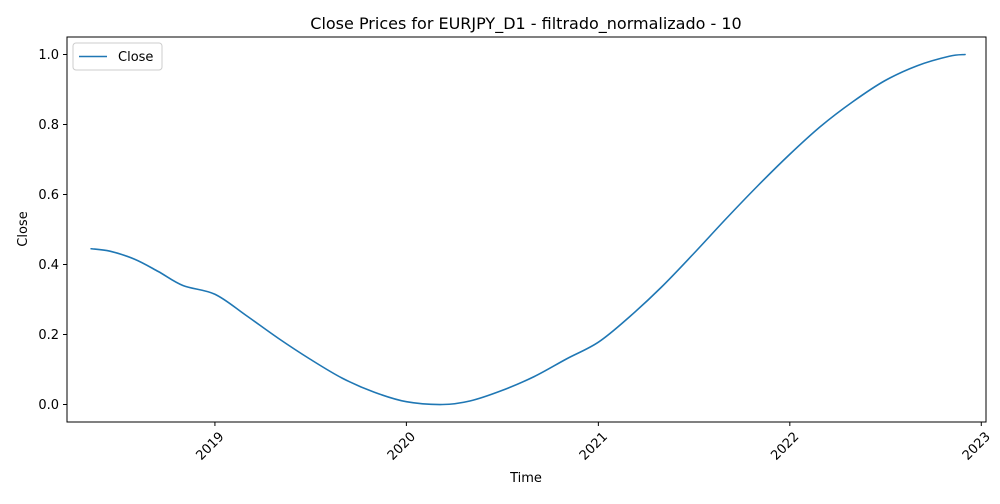 Image resolution: width=1000 pixels, height=504 pixels. Describe the element at coordinates (594, 447) in the screenshot. I see `x-tick-label: 2021` at that location.